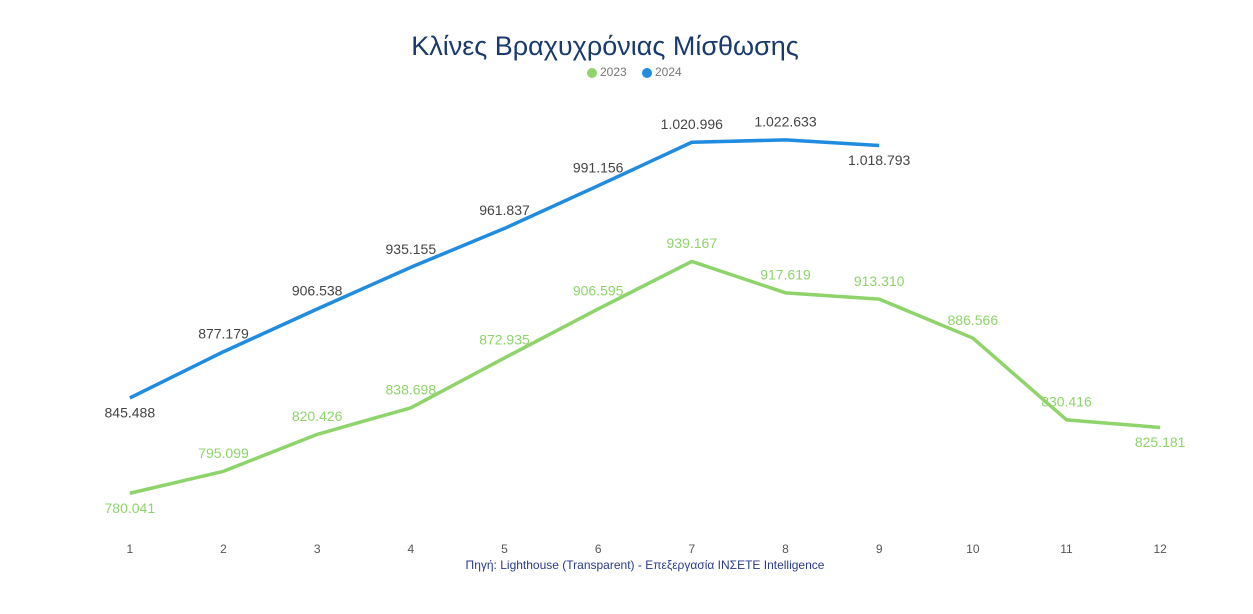  I want to click on data-label: 906.538, so click(317, 291).